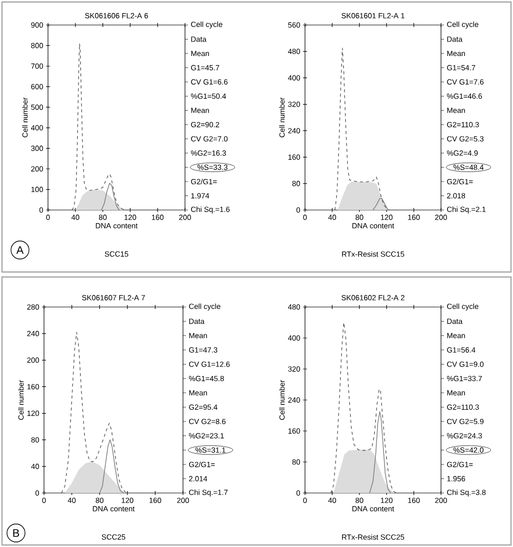  What do you see at coordinates (16, 533) in the screenshot?
I see `text: B` at bounding box center [16, 533].